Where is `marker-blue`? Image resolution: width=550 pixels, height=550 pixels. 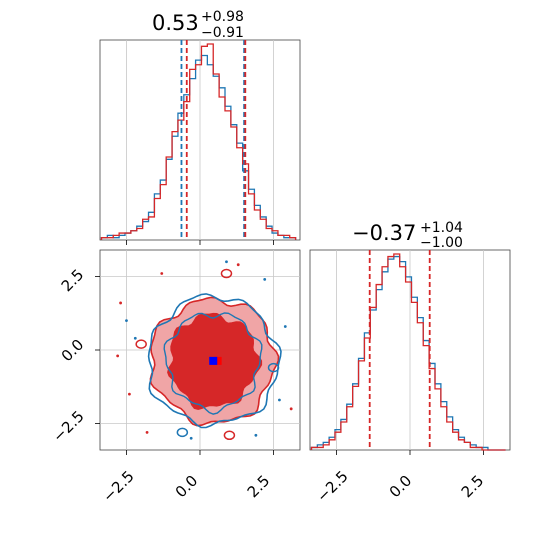
marker-blue is located at coordinates (213, 360).